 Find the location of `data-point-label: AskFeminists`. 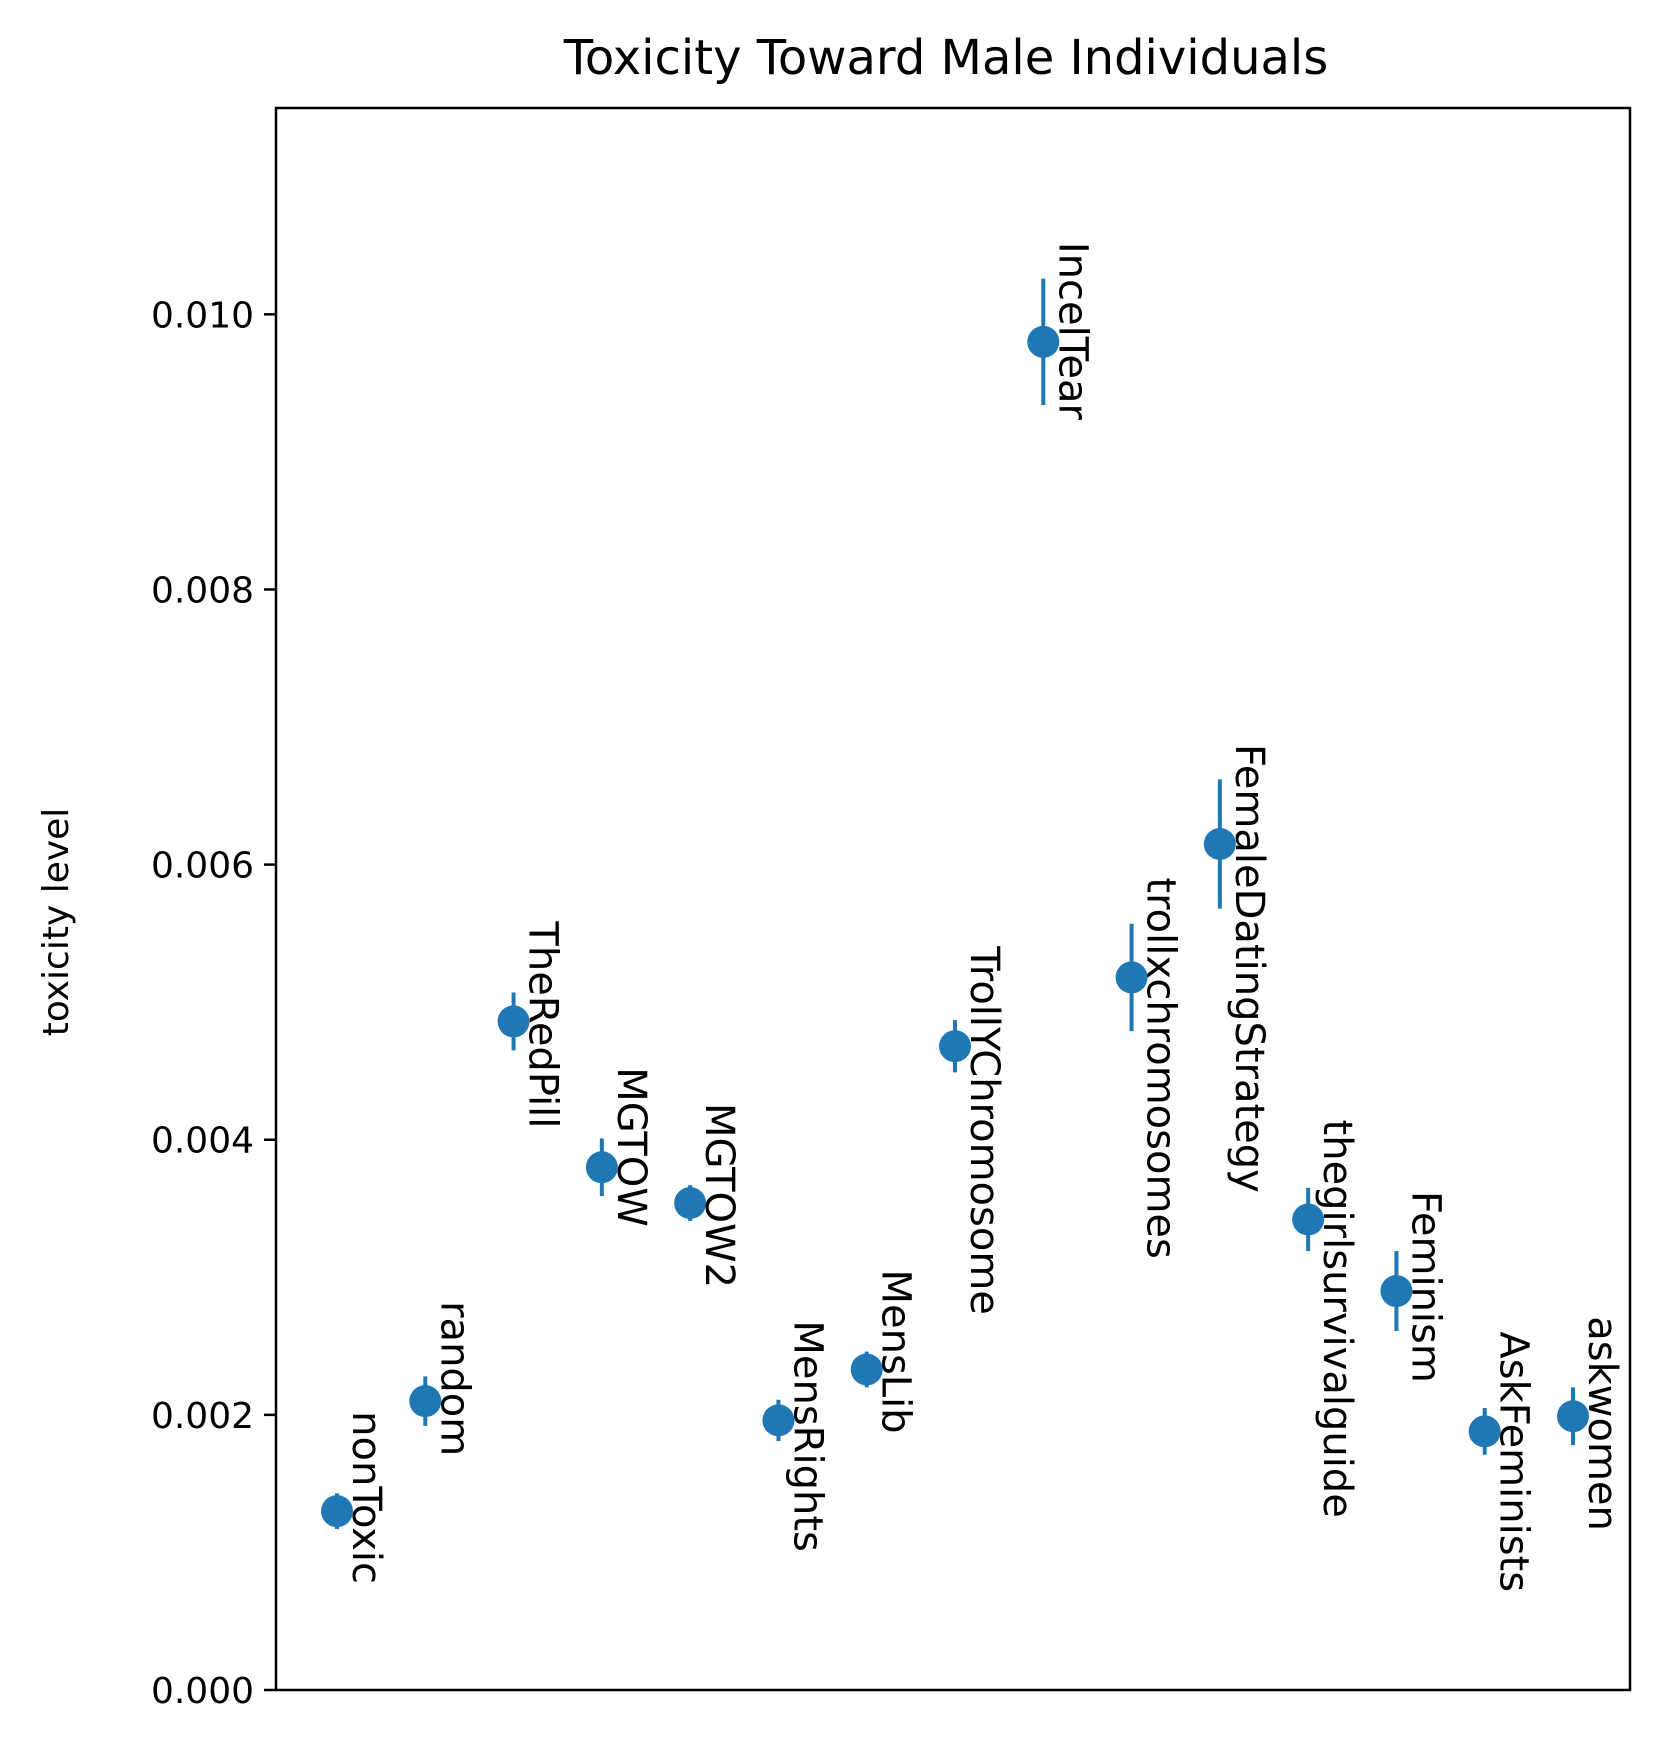

data-point-label: AskFeminists is located at coordinates (1514, 1461).